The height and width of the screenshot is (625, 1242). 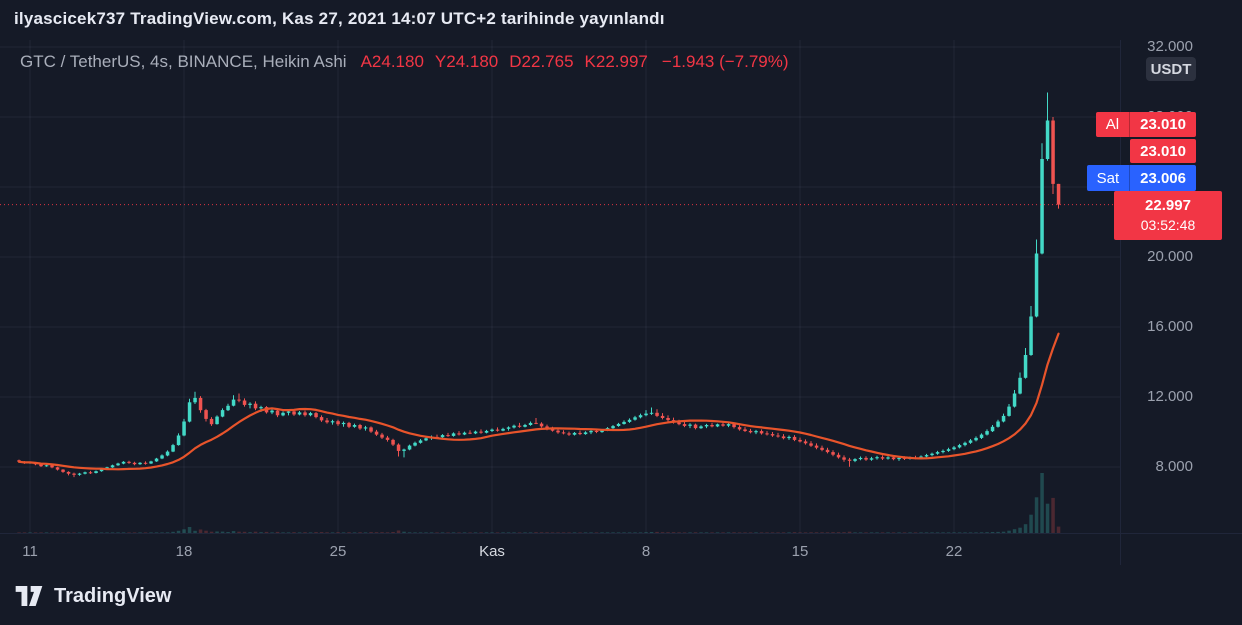 I want to click on ohlc-high: Y24.180, so click(x=466, y=62).